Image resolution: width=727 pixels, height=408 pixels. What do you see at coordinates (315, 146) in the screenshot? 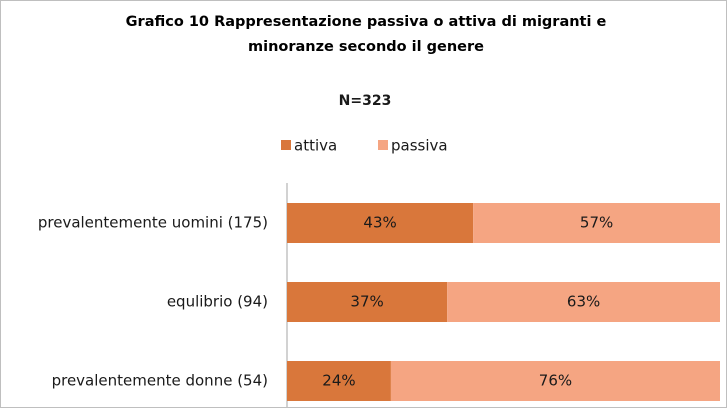
I see `legend-label: attiva` at bounding box center [315, 146].